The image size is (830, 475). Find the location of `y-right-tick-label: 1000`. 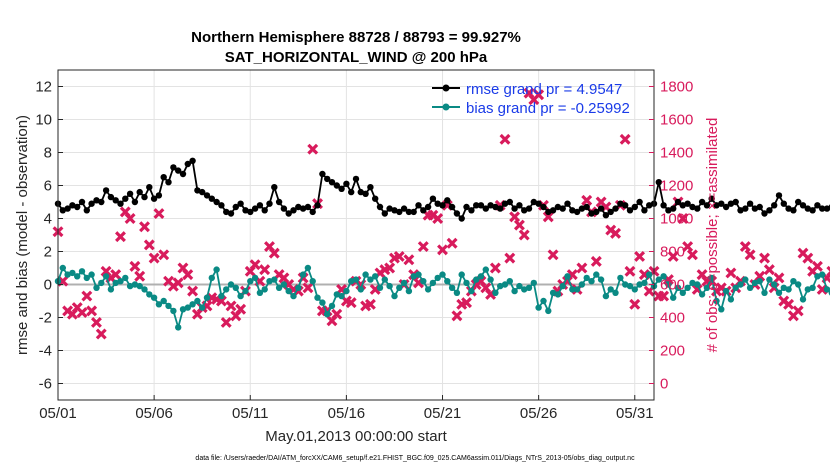

y-right-tick-label: 1000 is located at coordinates (676, 219).